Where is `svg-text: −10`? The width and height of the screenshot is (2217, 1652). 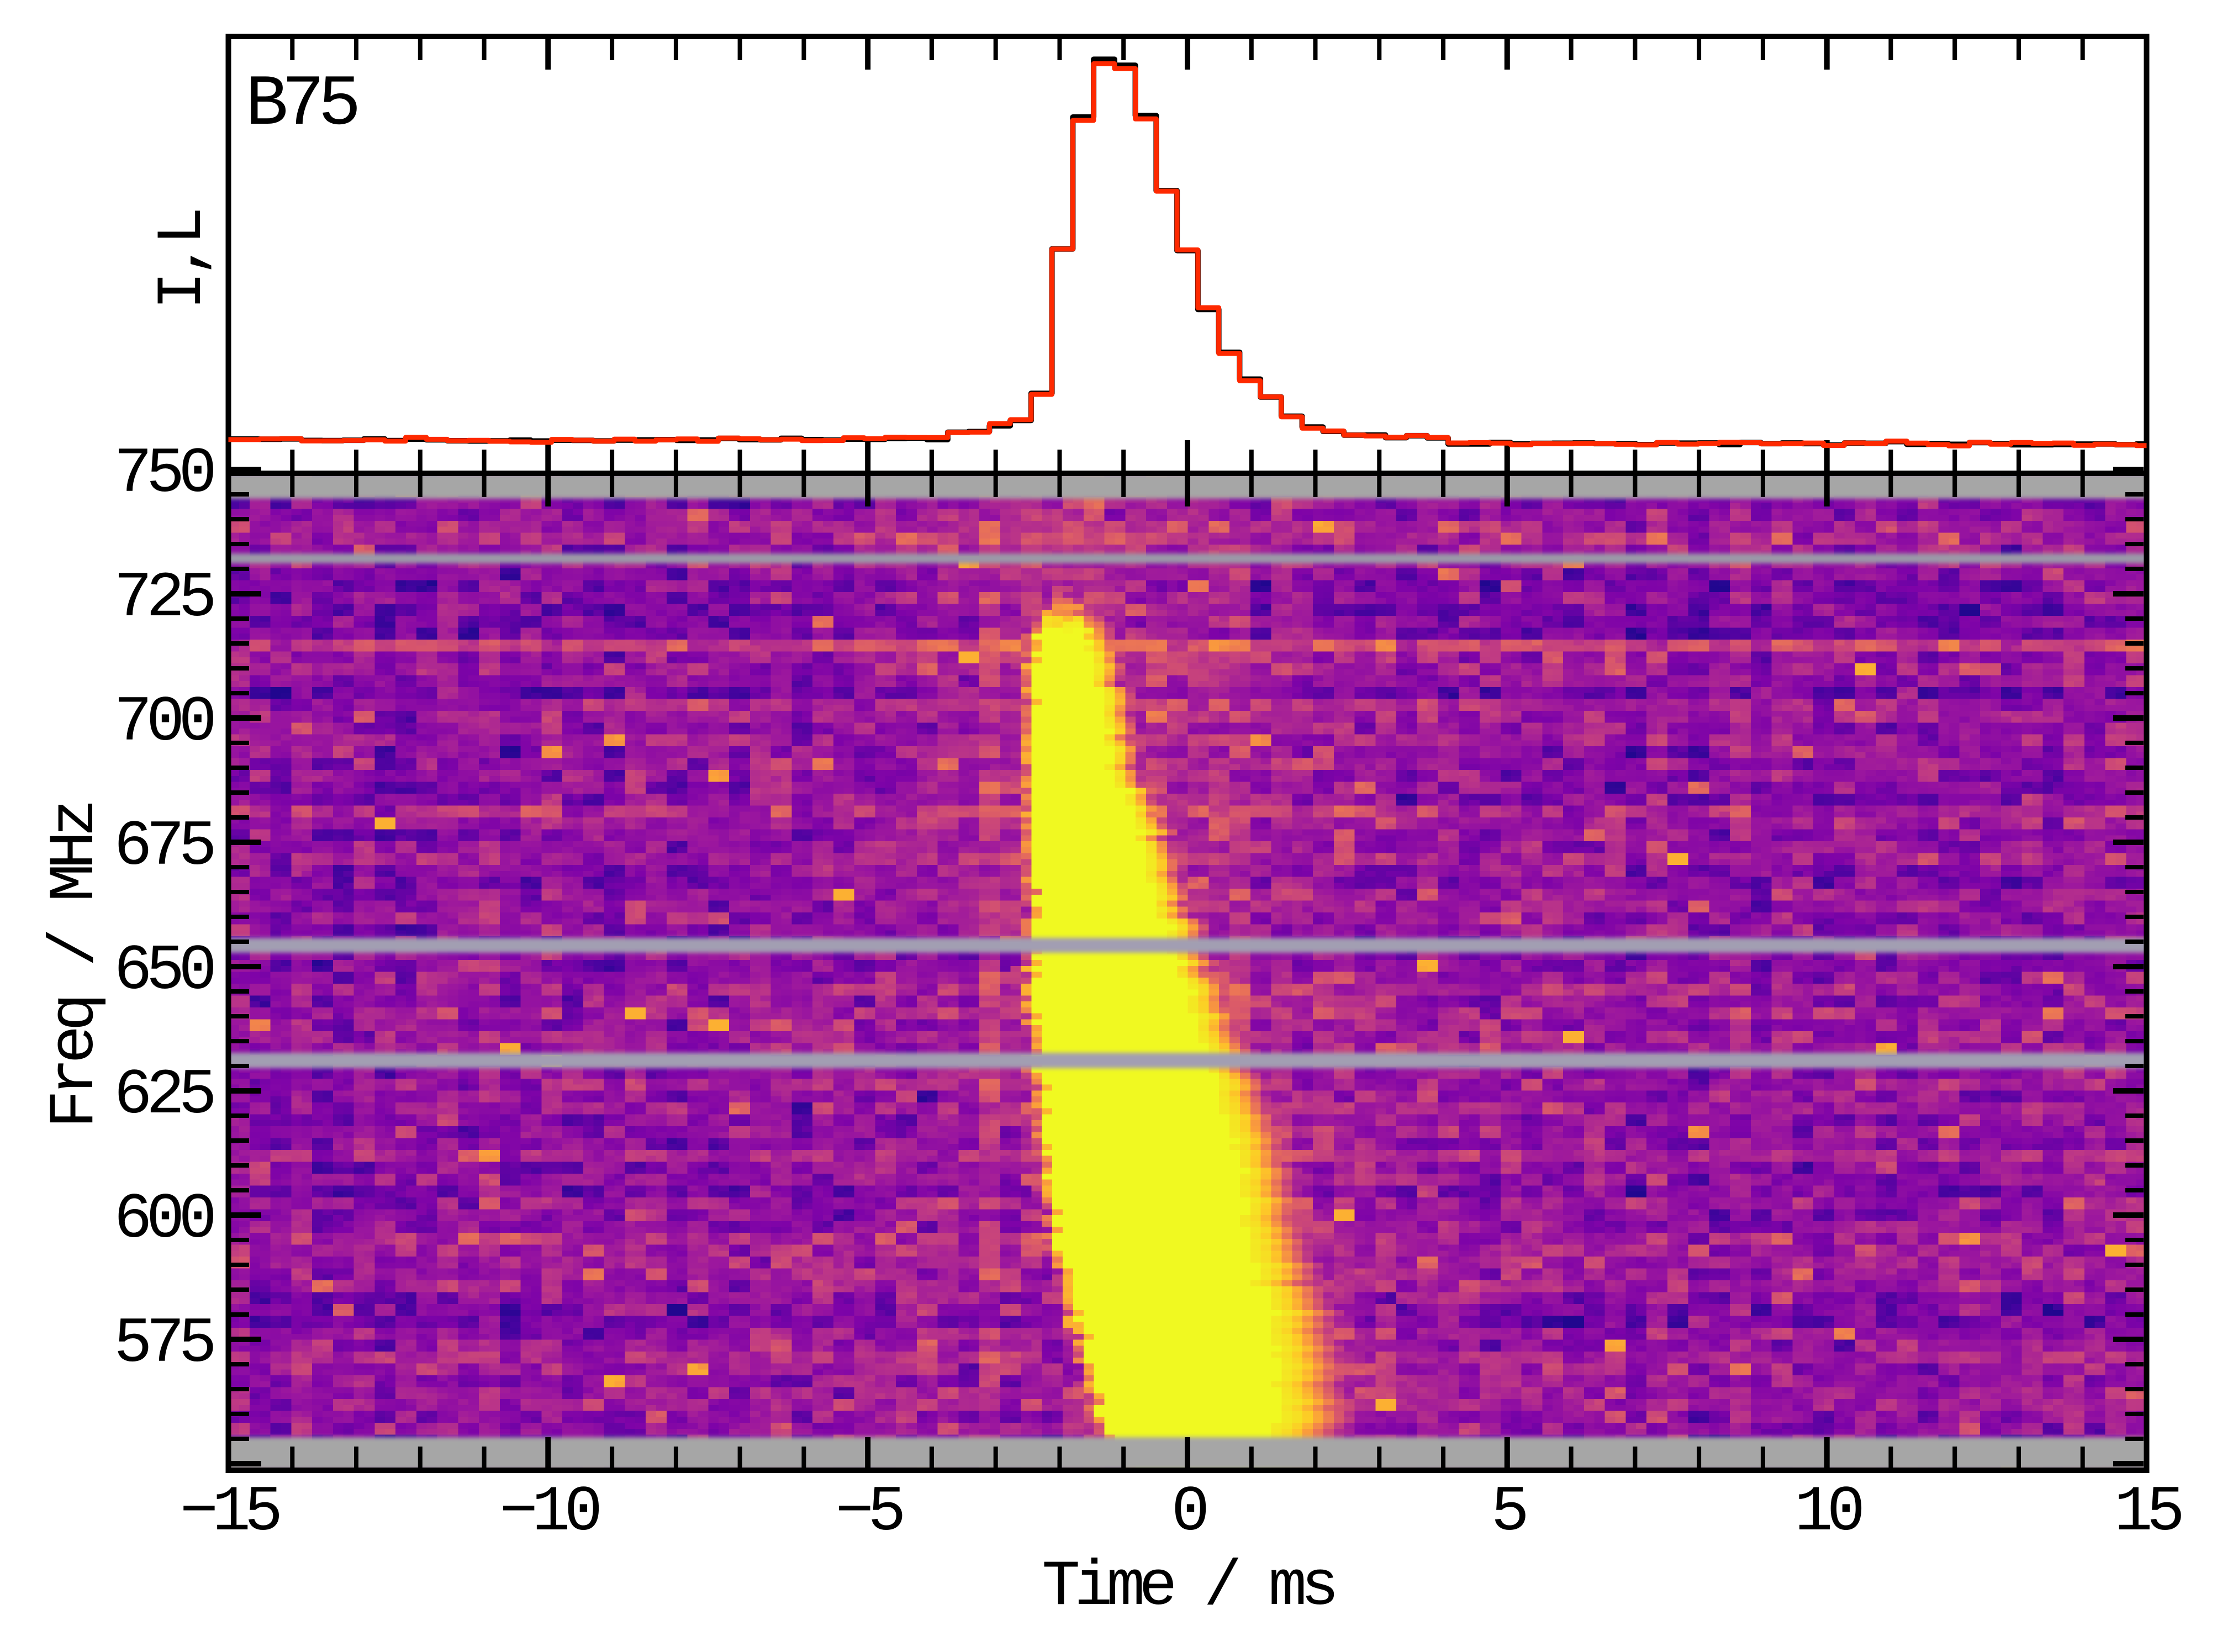 svg-text: −10 is located at coordinates (549, 1512).